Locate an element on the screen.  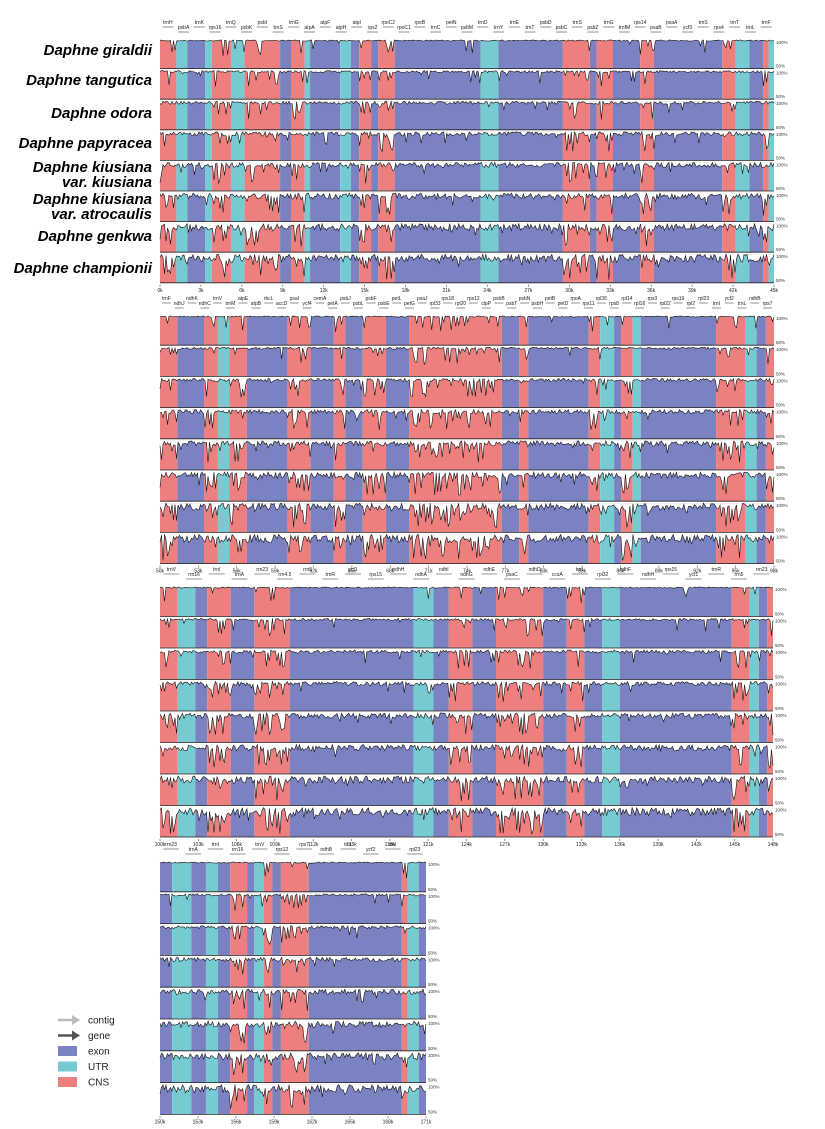
gene-label: psbI is located at coordinates (262, 23).